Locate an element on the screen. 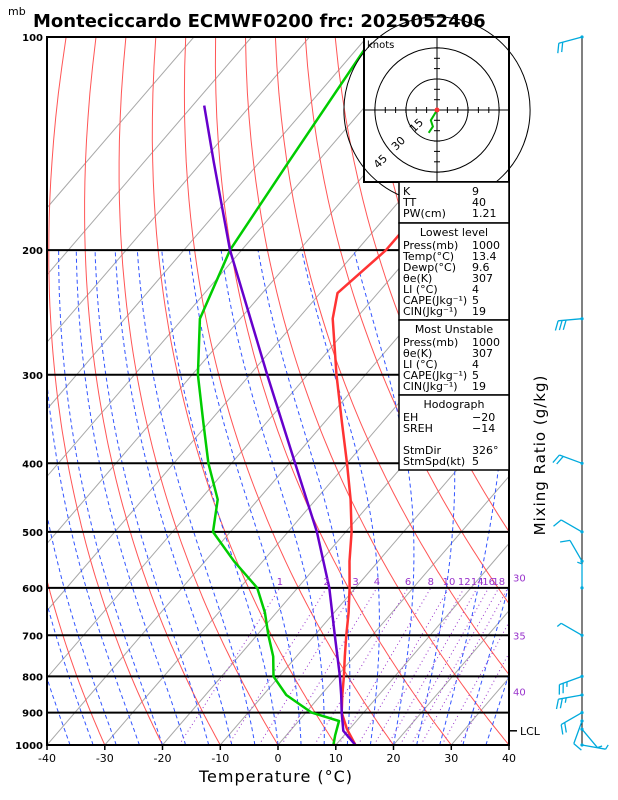  table-row-value: 5 is located at coordinates (475, 375).